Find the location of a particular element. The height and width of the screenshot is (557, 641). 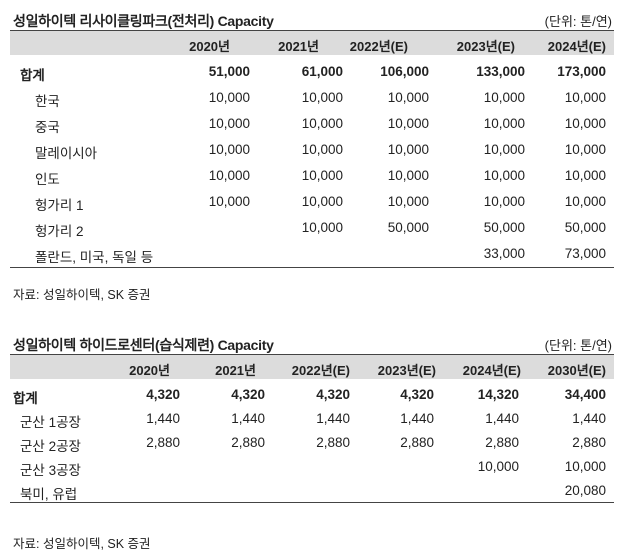

cell: 14,320 is located at coordinates (498, 394).